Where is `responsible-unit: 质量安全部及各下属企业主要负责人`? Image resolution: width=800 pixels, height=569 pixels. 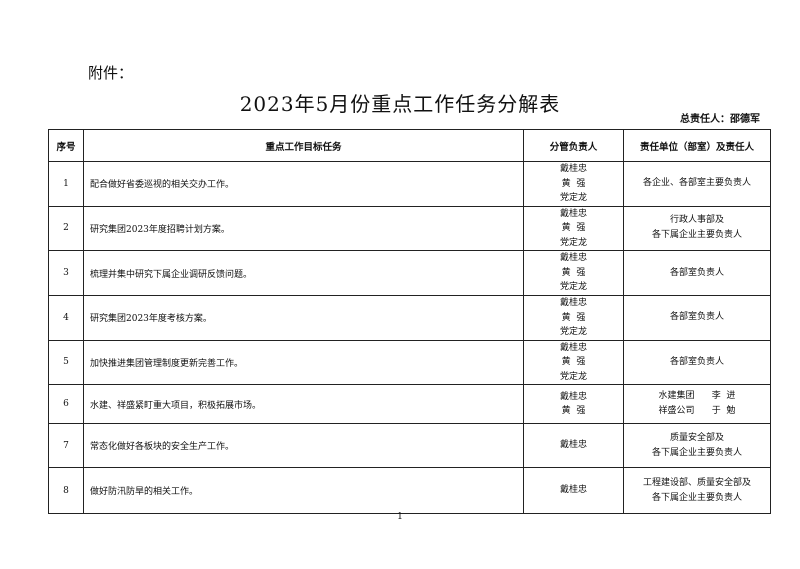 responsible-unit: 质量安全部及各下属企业主要负责人 is located at coordinates (697, 445).